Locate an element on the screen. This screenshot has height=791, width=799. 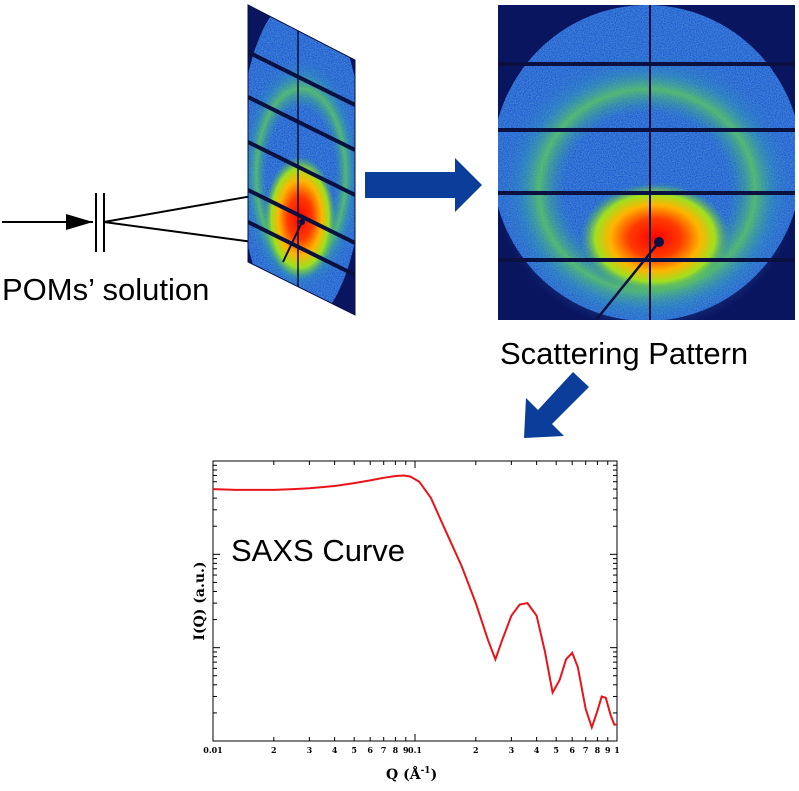
x-tick-label: 0.1 is located at coordinates (415, 750).